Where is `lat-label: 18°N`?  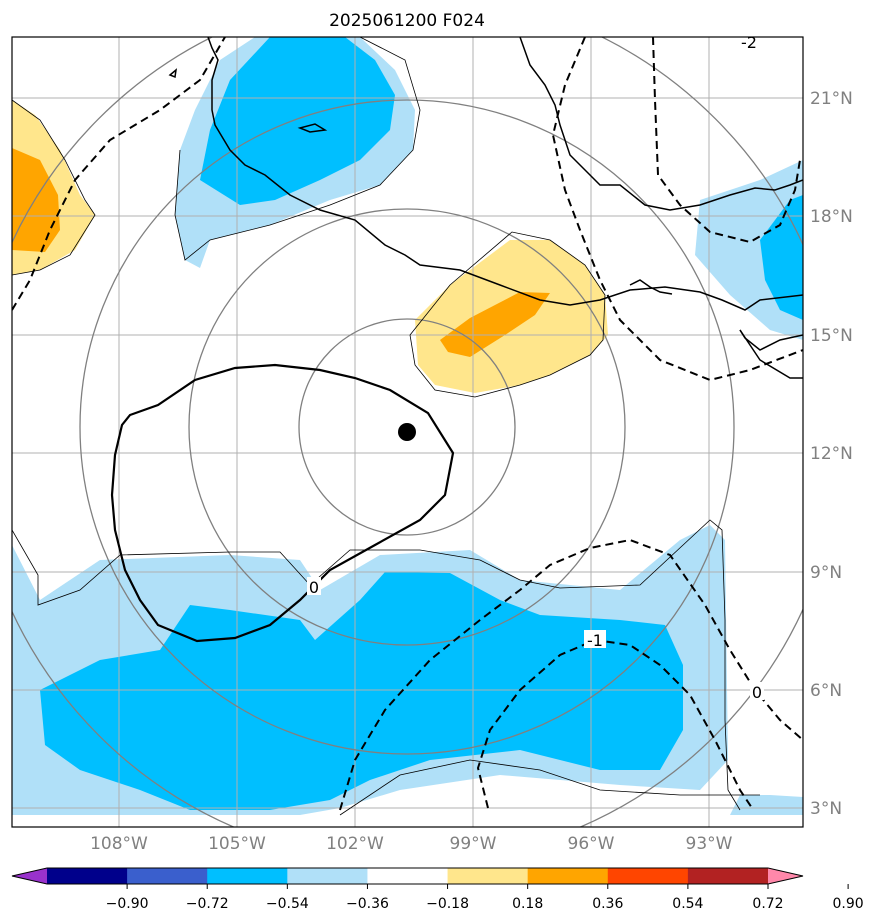
lat-label: 18°N is located at coordinates (831, 217).